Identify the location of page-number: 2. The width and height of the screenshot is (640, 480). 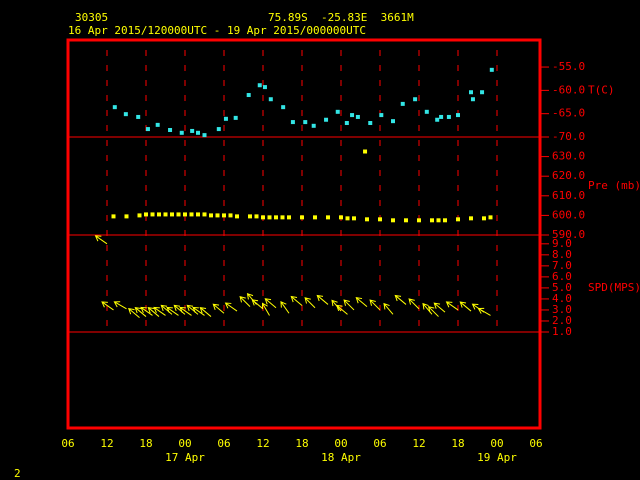
(17, 473).